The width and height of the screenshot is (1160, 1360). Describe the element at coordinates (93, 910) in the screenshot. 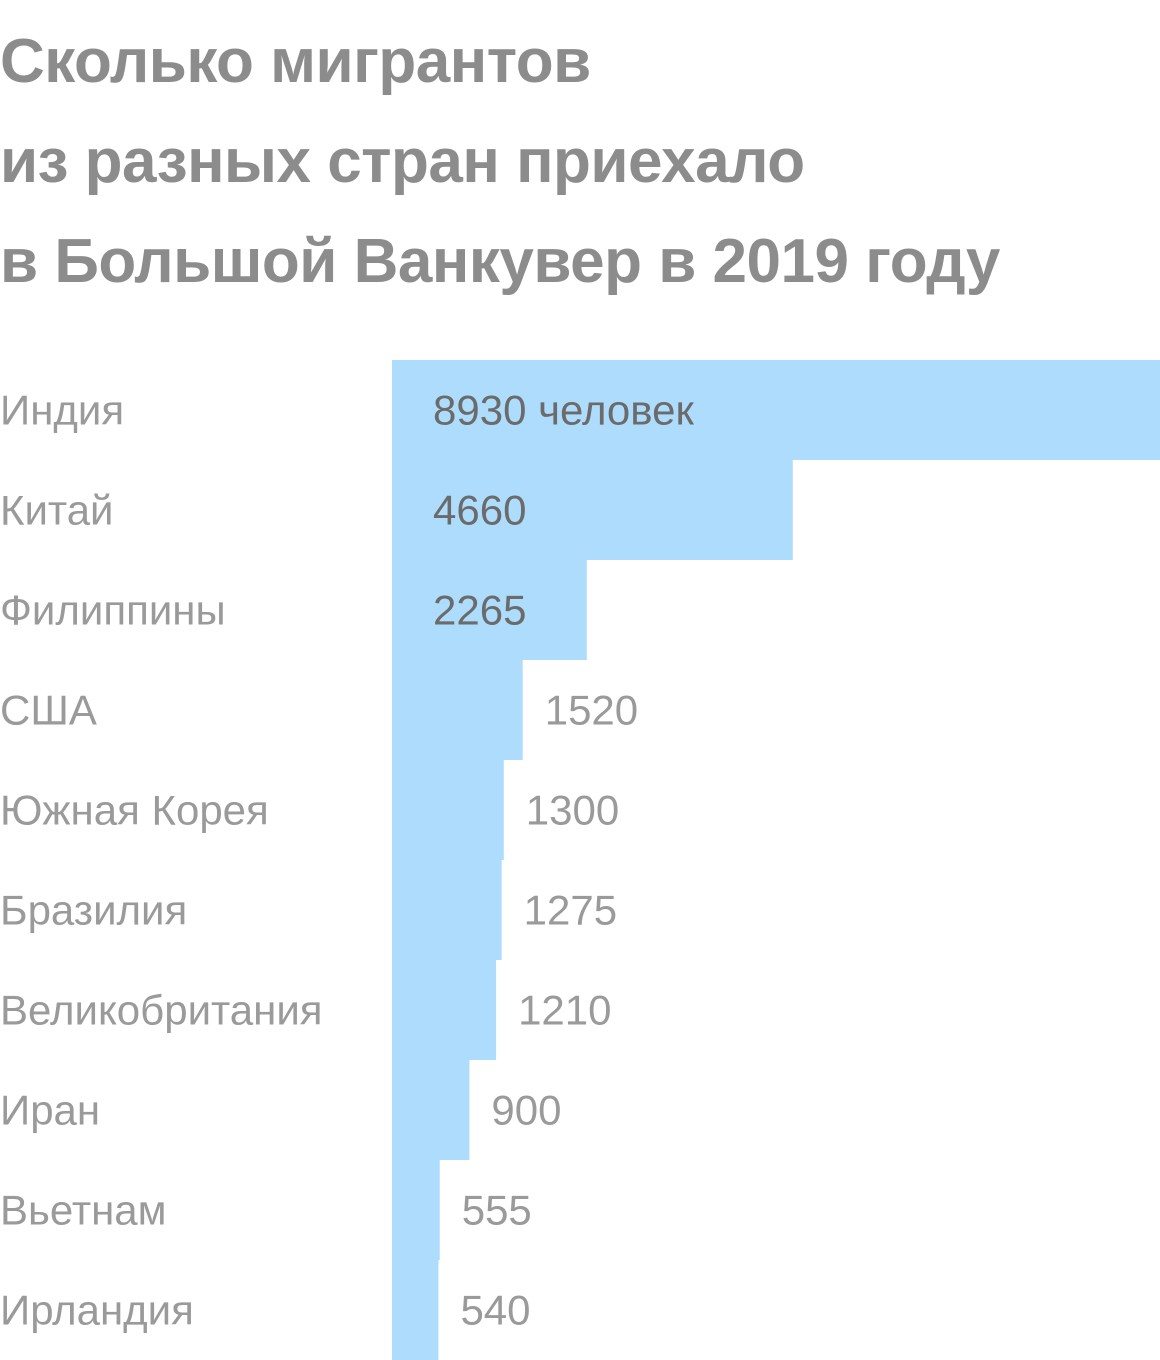

I see `category-label-5: Бразилия` at that location.